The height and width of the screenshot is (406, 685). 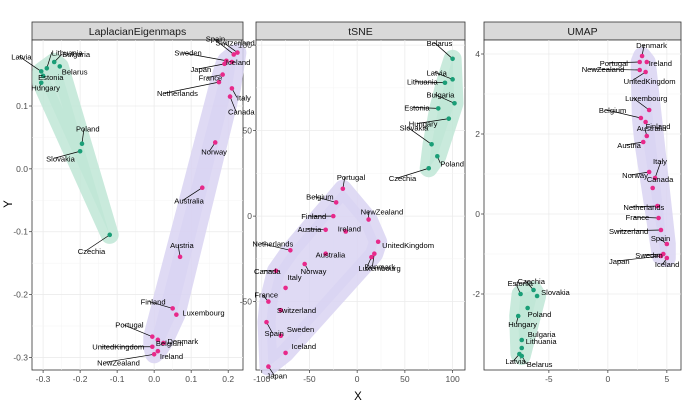 What do you see at coordinates (191, 379) in the screenshot?
I see `x-tick-label: 0.1` at bounding box center [191, 379].